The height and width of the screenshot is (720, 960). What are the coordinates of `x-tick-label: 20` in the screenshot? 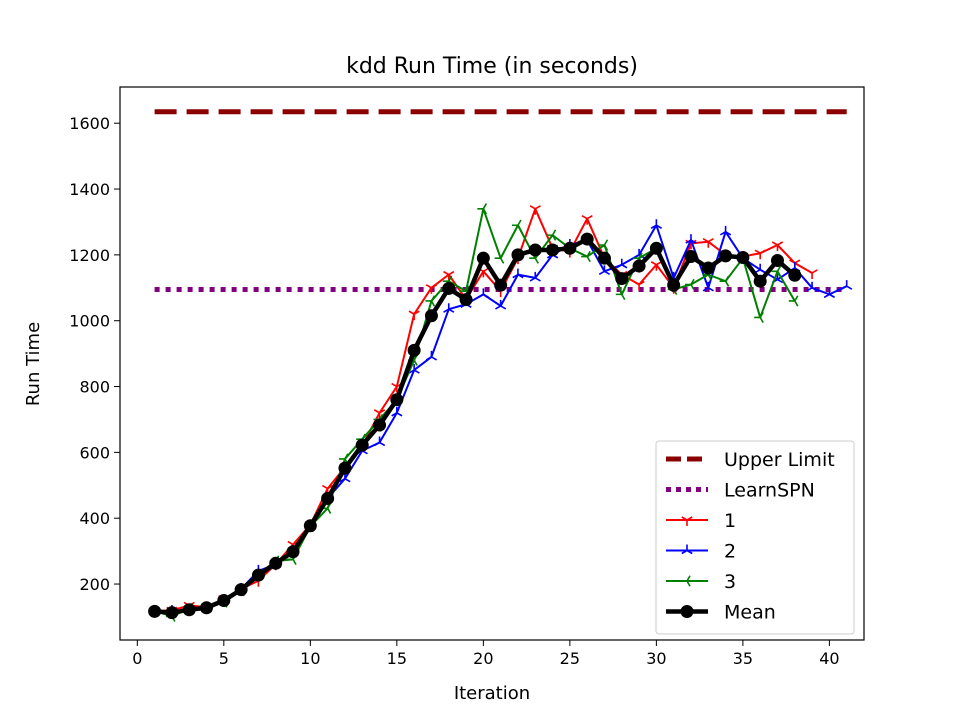 It's located at (483, 658).